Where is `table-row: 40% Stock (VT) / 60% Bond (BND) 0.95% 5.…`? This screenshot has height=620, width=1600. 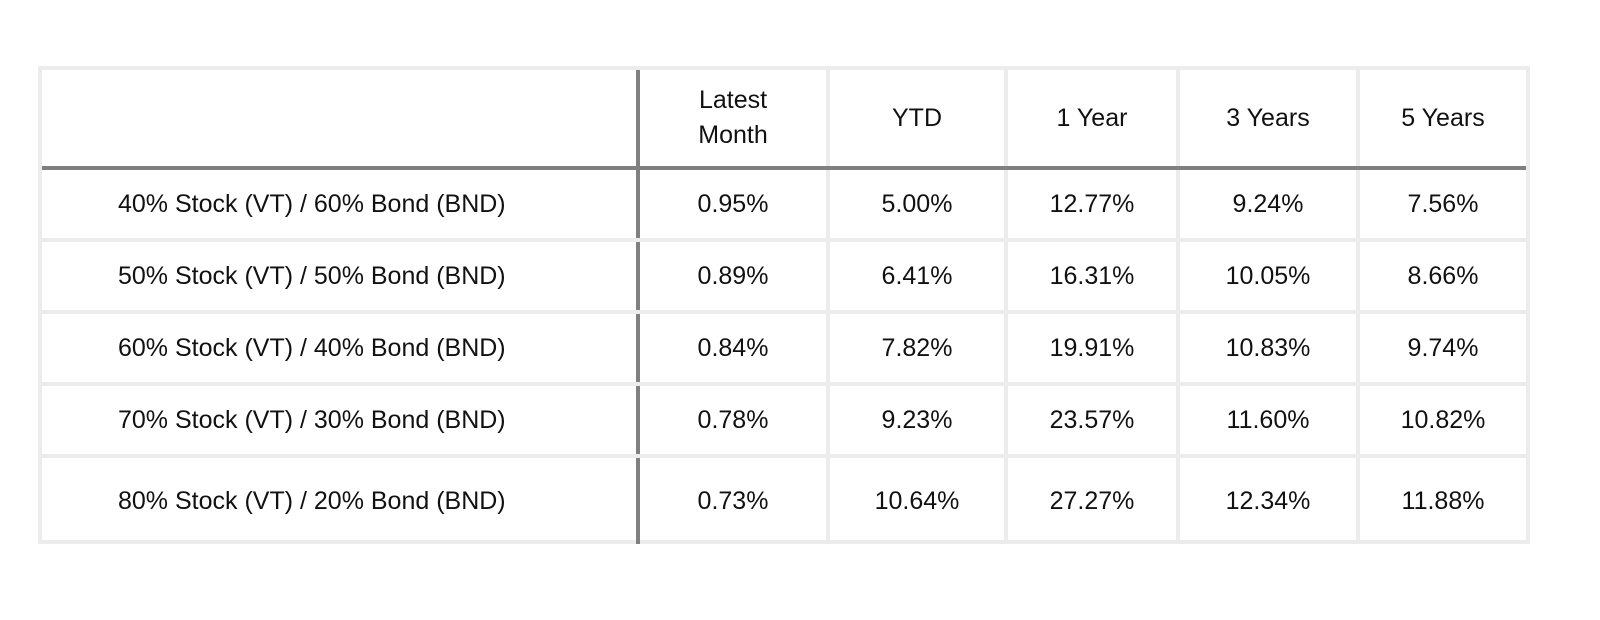 table-row: 40% Stock (VT) / 60% Bond (BND) 0.95% 5.… is located at coordinates (784, 205).